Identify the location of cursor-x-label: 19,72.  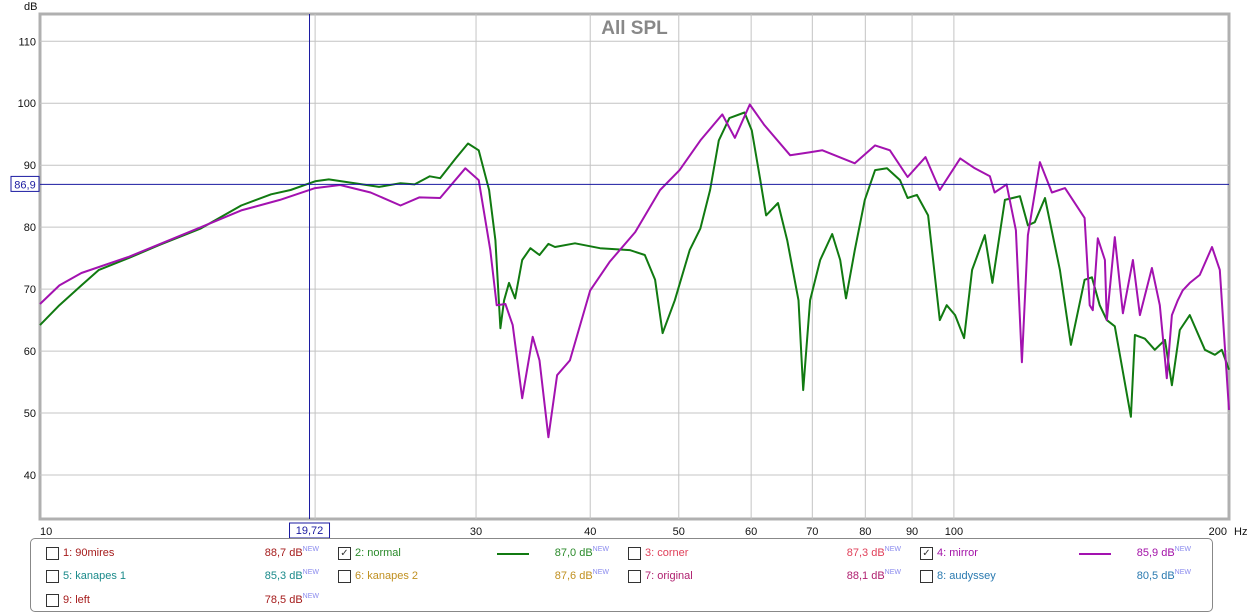
(310, 531).